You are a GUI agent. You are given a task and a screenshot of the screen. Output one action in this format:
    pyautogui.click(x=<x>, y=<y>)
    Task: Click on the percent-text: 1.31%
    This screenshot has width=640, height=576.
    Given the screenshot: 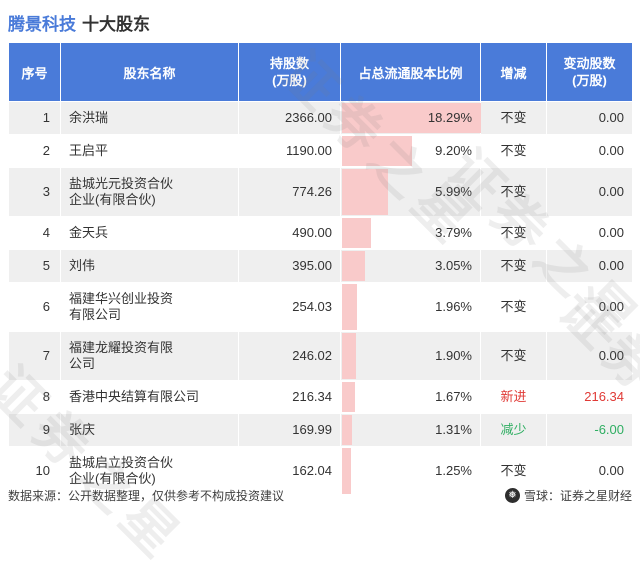 What is the action you would take?
    pyautogui.click(x=453, y=429)
    